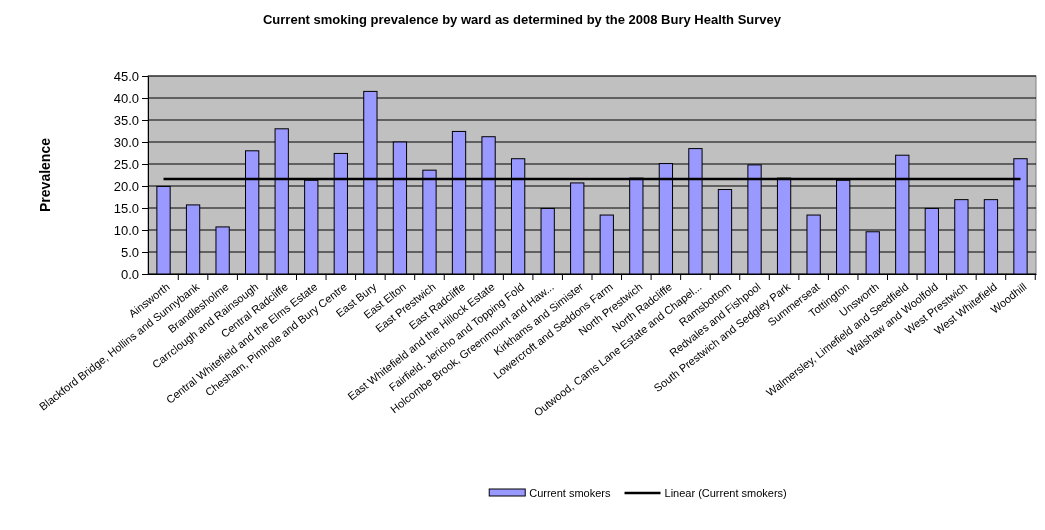 This screenshot has height=530, width=1045. What do you see at coordinates (126, 164) in the screenshot?
I see `y-tick-label: 25.0` at bounding box center [126, 164].